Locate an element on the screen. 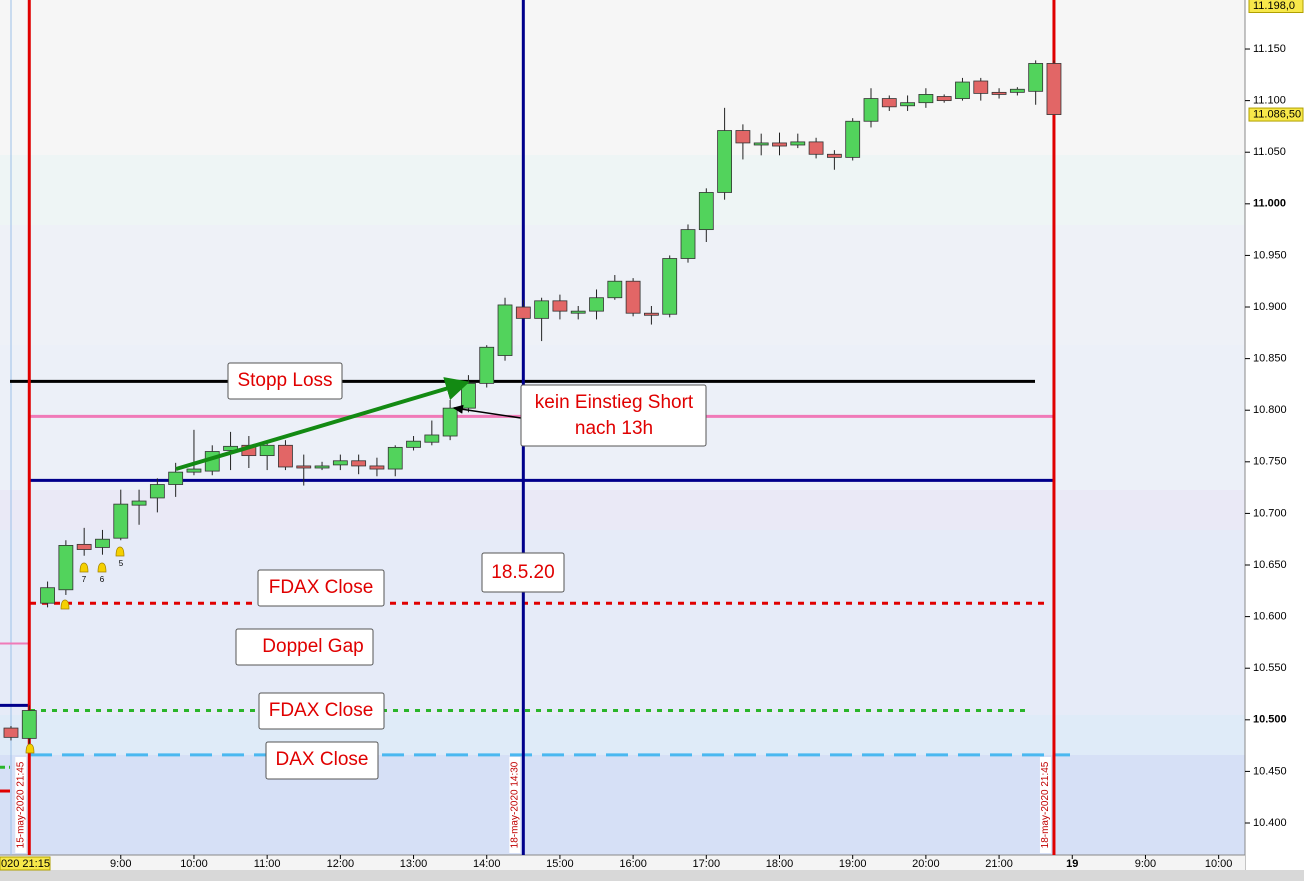 The image size is (1304, 881). annotation: DAX Close is located at coordinates (322, 759).